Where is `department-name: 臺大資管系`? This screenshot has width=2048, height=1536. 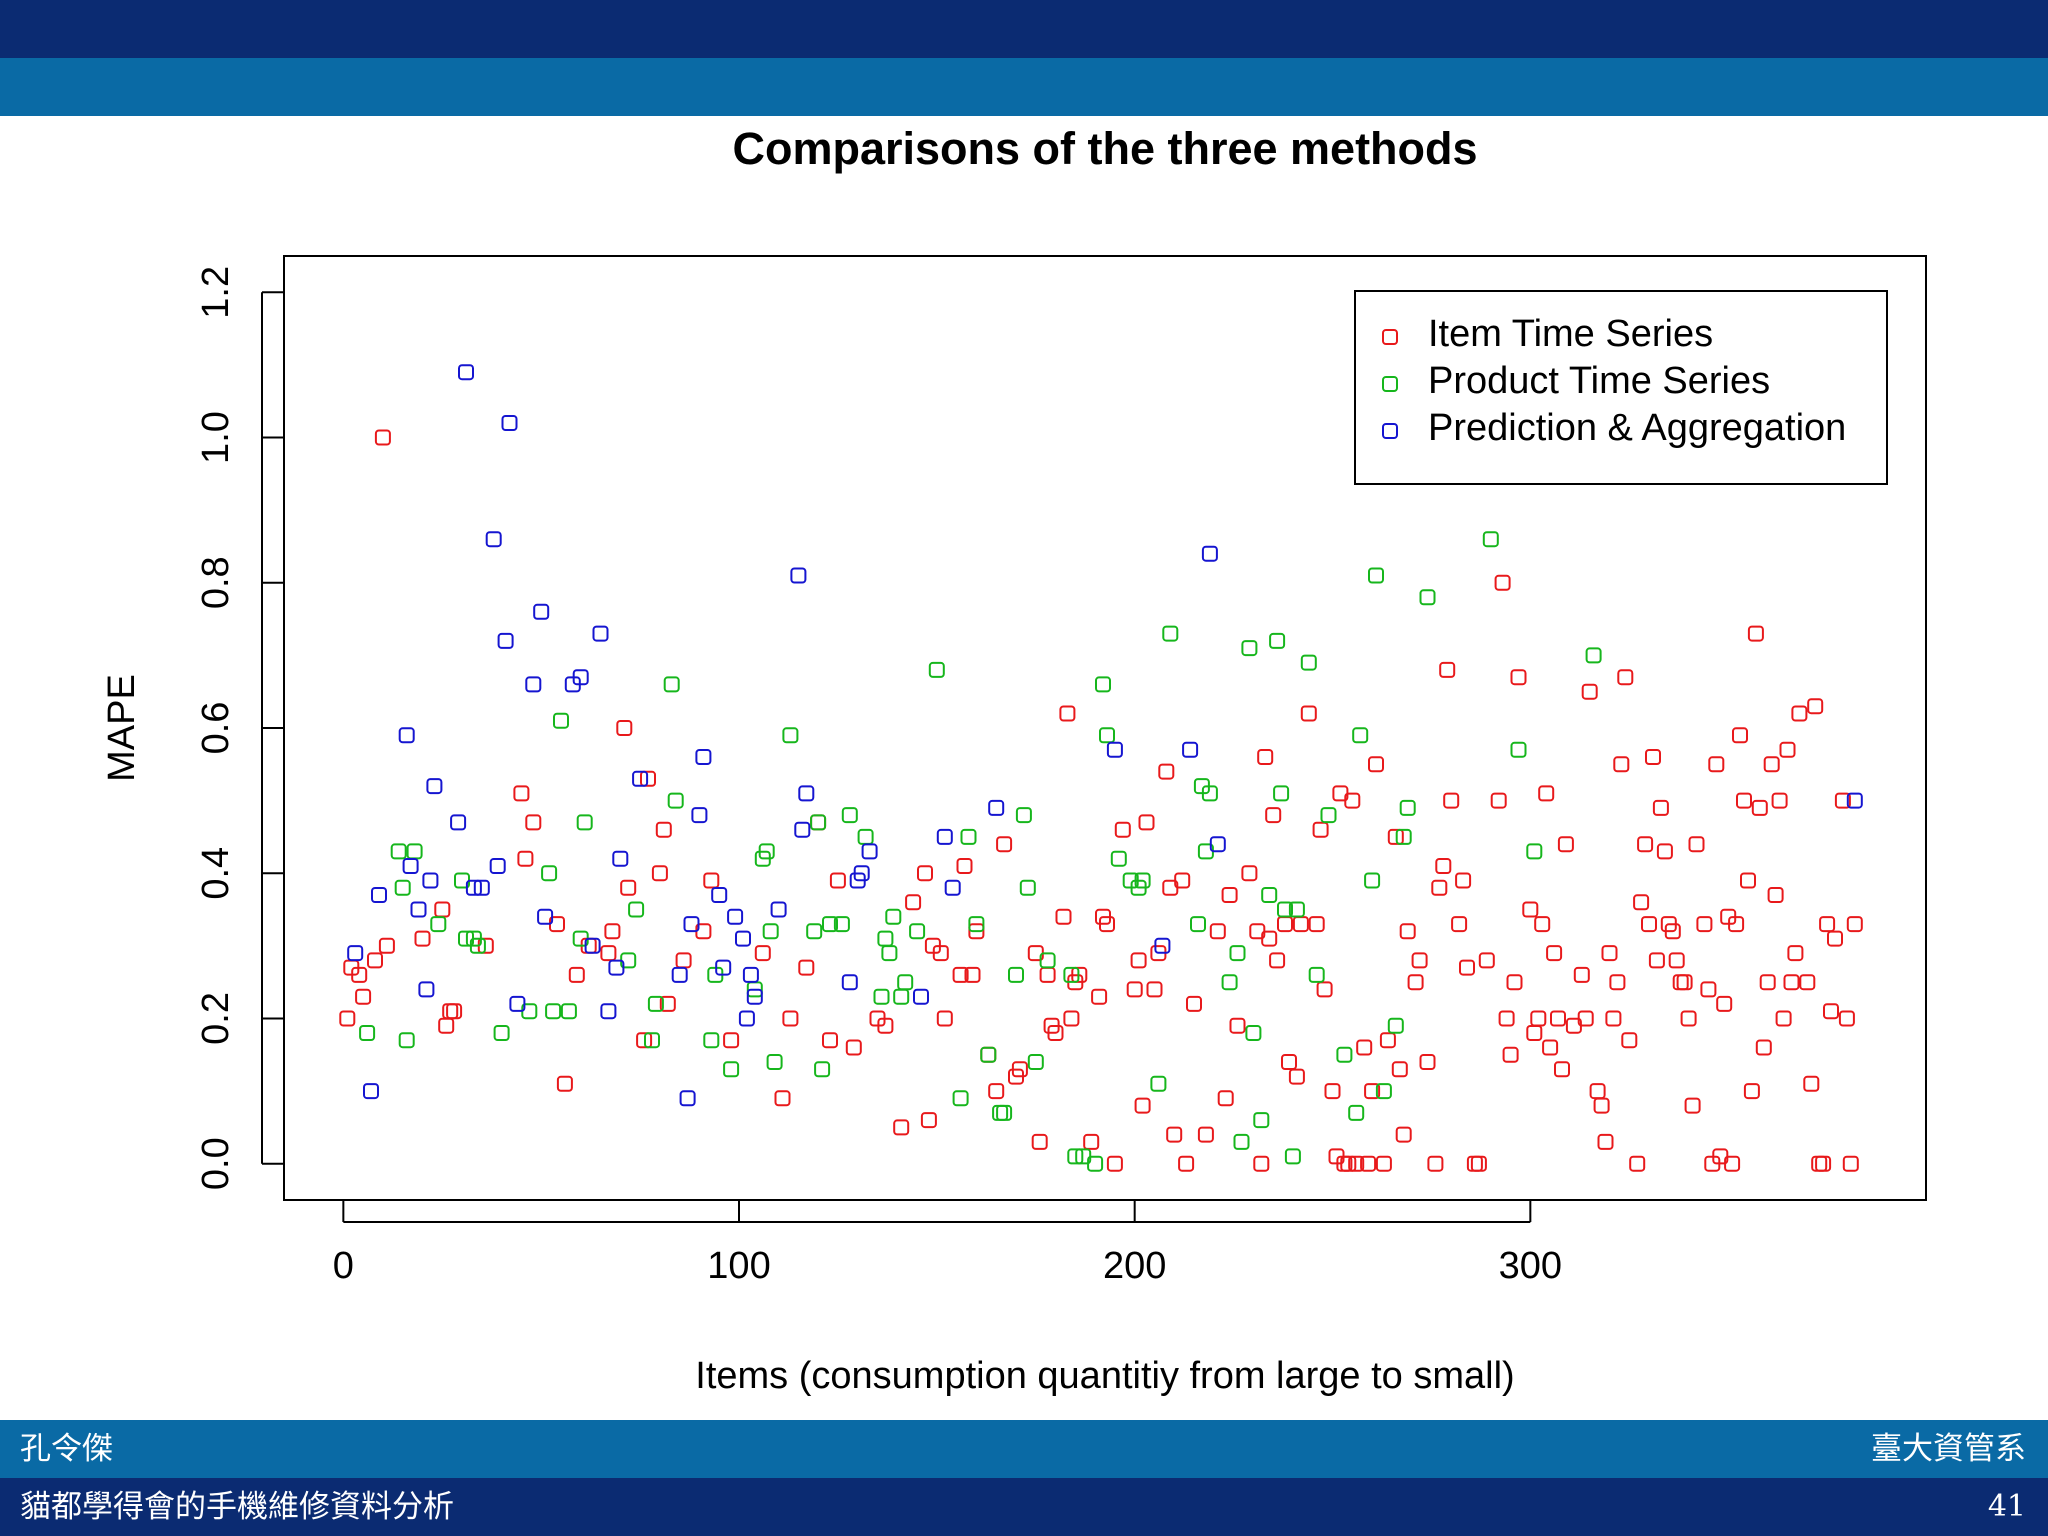
department-name: 臺大資管系 is located at coordinates (1948, 1449).